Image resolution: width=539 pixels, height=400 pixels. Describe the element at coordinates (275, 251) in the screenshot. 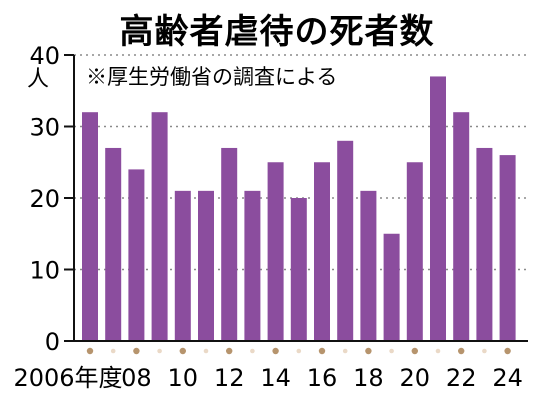

I see `bar-2014` at that location.